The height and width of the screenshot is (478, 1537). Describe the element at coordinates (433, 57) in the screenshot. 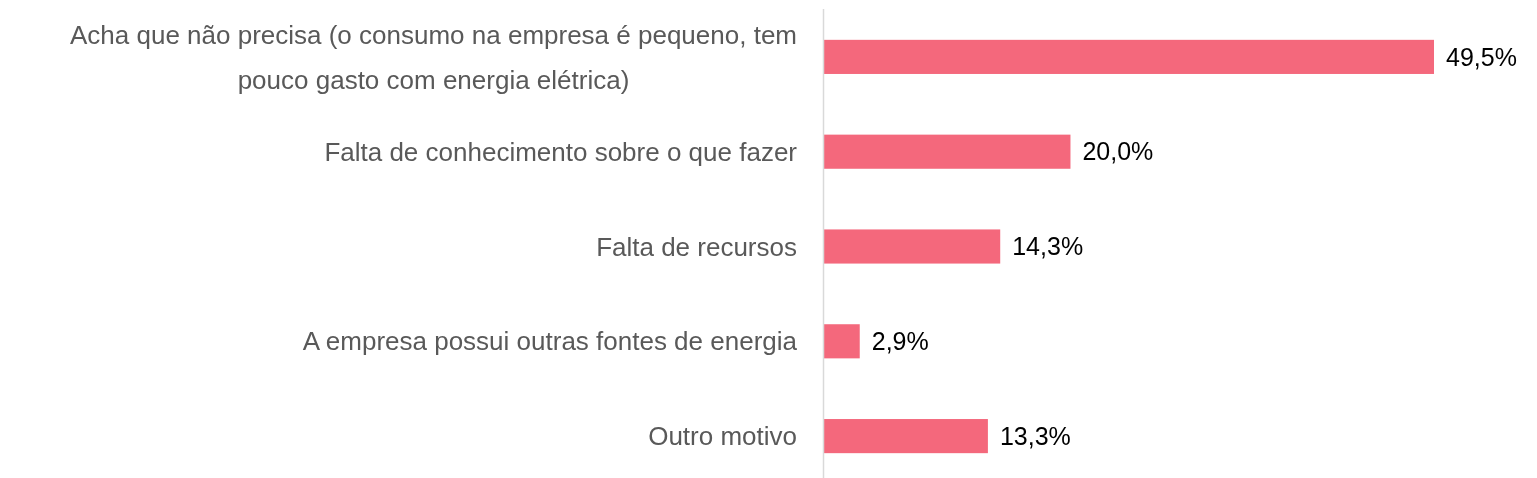

I see `y-tick-label: Acha que não precisa (o consumo na empresa é pequeno, tem pouco gasto com energia elétrica)` at that location.